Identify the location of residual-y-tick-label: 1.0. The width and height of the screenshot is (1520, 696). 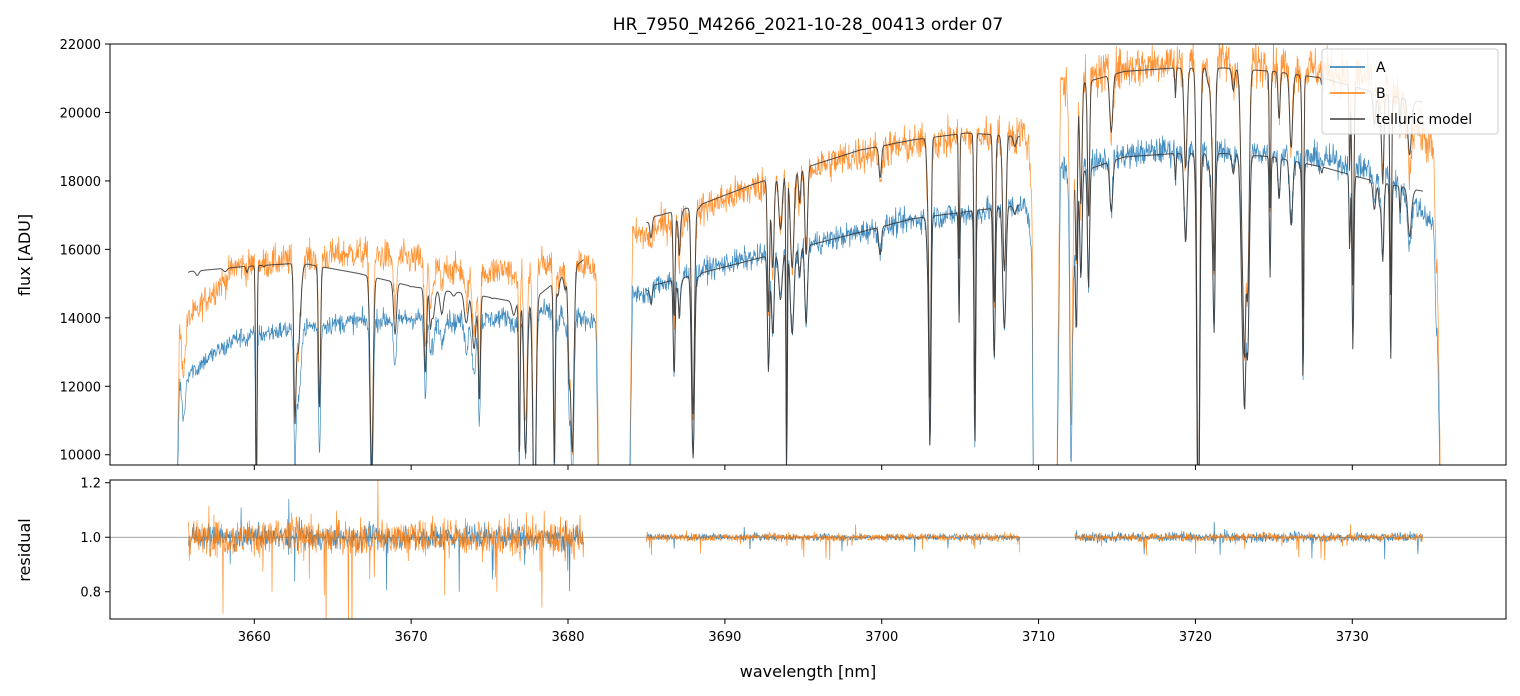
(90, 538).